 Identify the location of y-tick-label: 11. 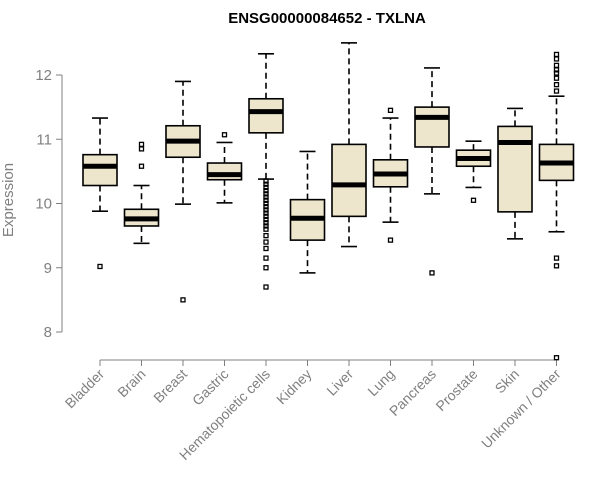
(44, 139).